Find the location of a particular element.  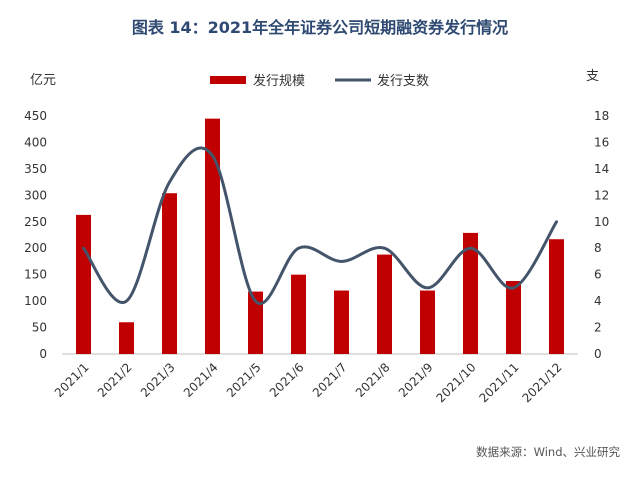

legend-line-label: 发行支数 is located at coordinates (403, 81).